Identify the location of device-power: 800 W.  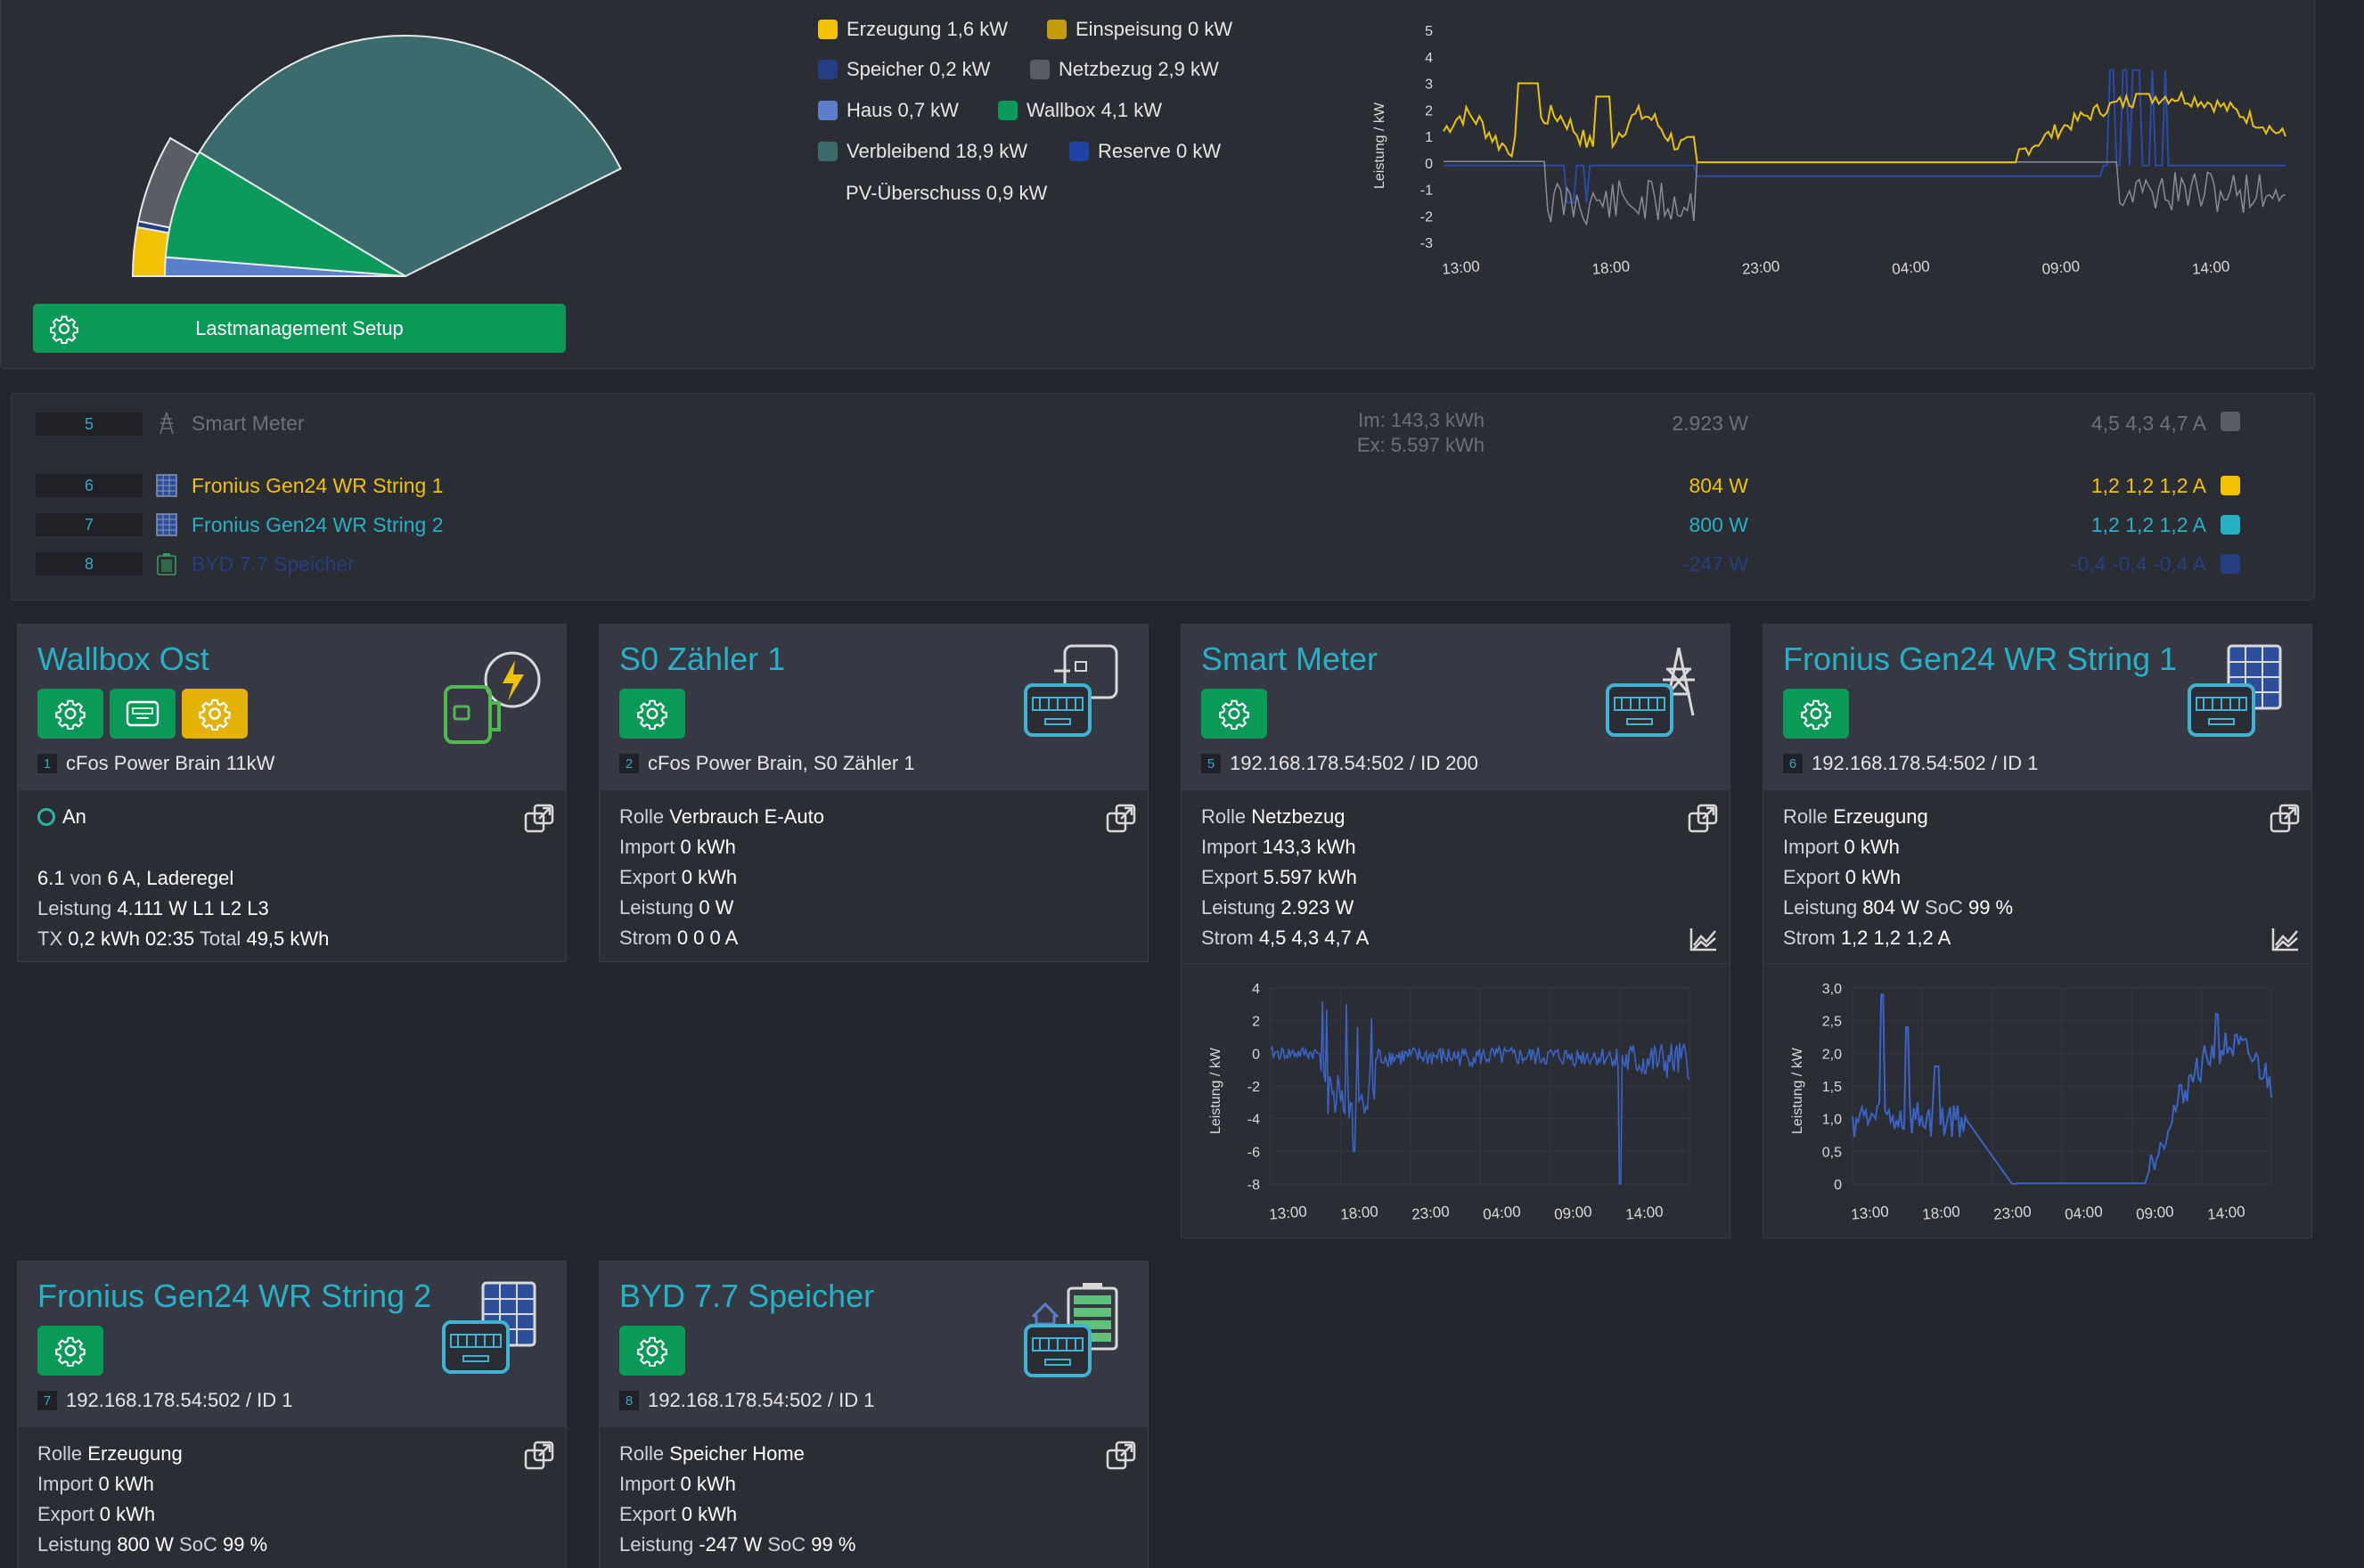
(1718, 524).